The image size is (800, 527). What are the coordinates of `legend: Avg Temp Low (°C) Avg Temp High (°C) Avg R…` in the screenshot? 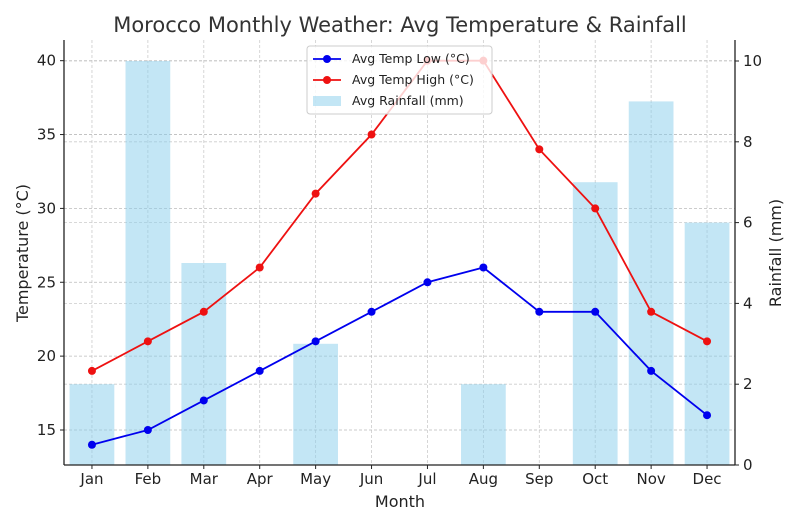 It's located at (399, 80).